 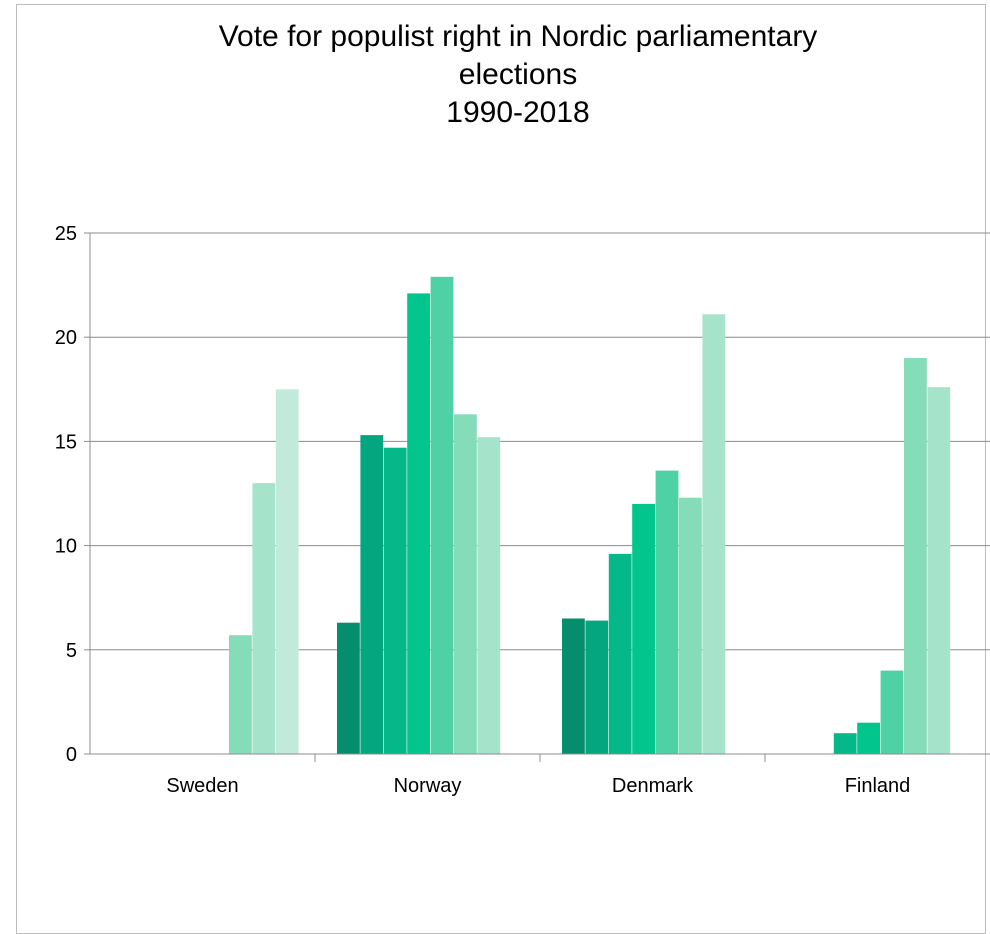 I want to click on y-tick-label: 20, so click(x=66, y=338).